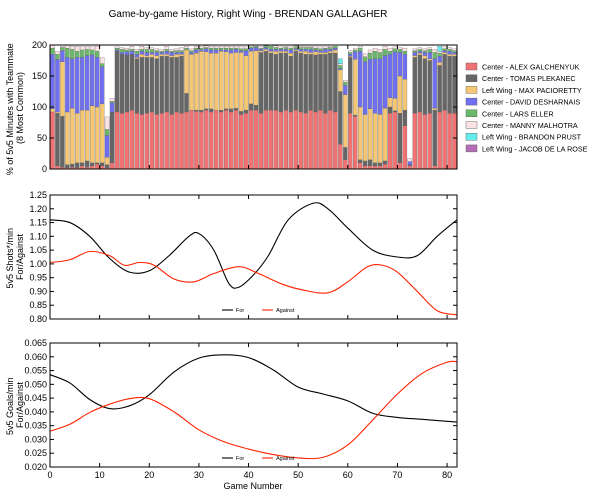 The image size is (599, 495). Describe the element at coordinates (252, 486) in the screenshot. I see `x-axis-label: Game Number` at that location.